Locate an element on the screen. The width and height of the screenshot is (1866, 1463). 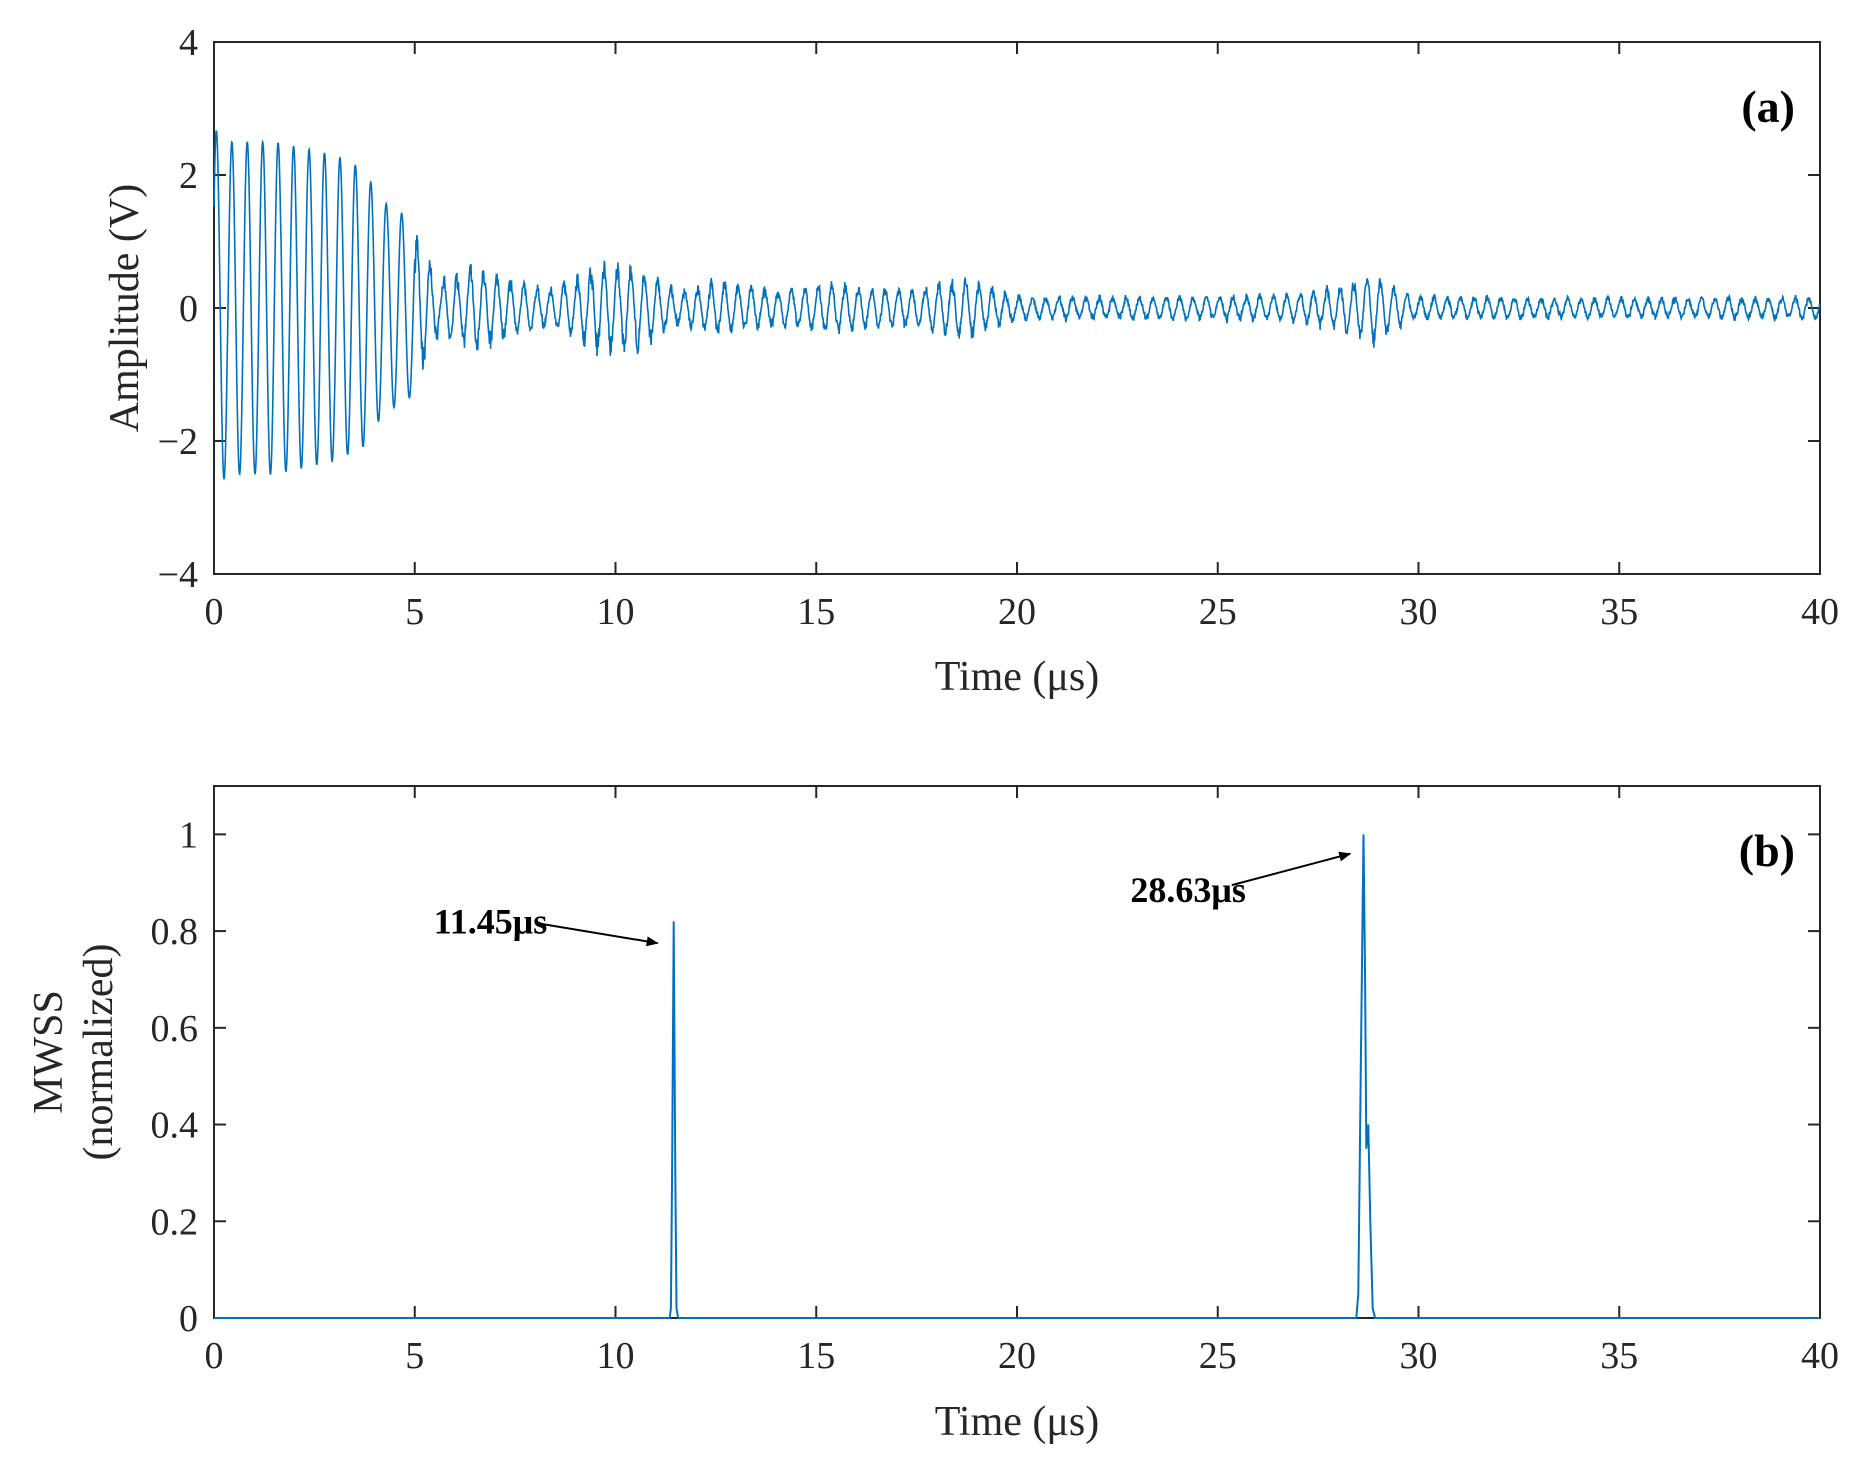
x-tick-labels-a: 0 5 10 15 20 25 30 35 40 is located at coordinates (1022, 612).